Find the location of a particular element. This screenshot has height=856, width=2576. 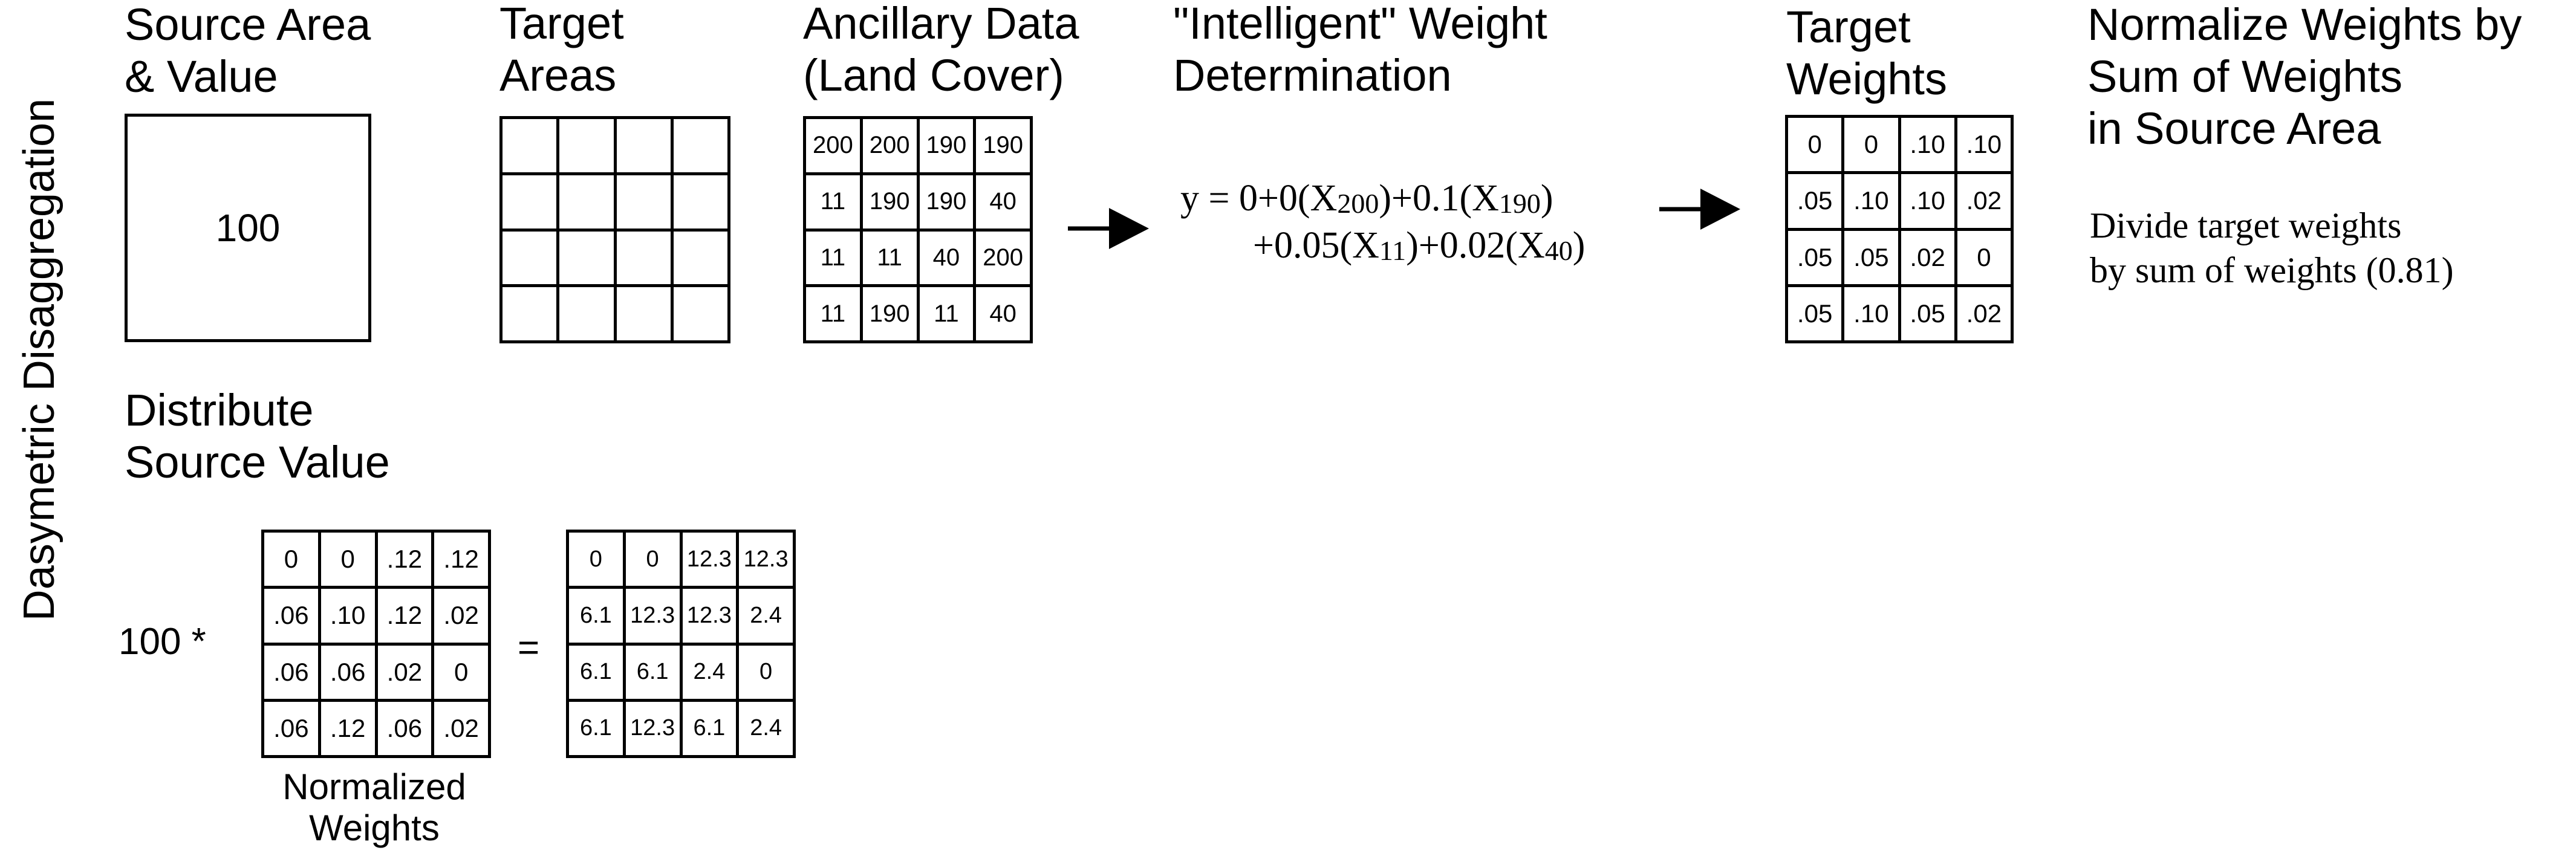

ancillary-row: 200 200 190 190 is located at coordinates (918, 145).